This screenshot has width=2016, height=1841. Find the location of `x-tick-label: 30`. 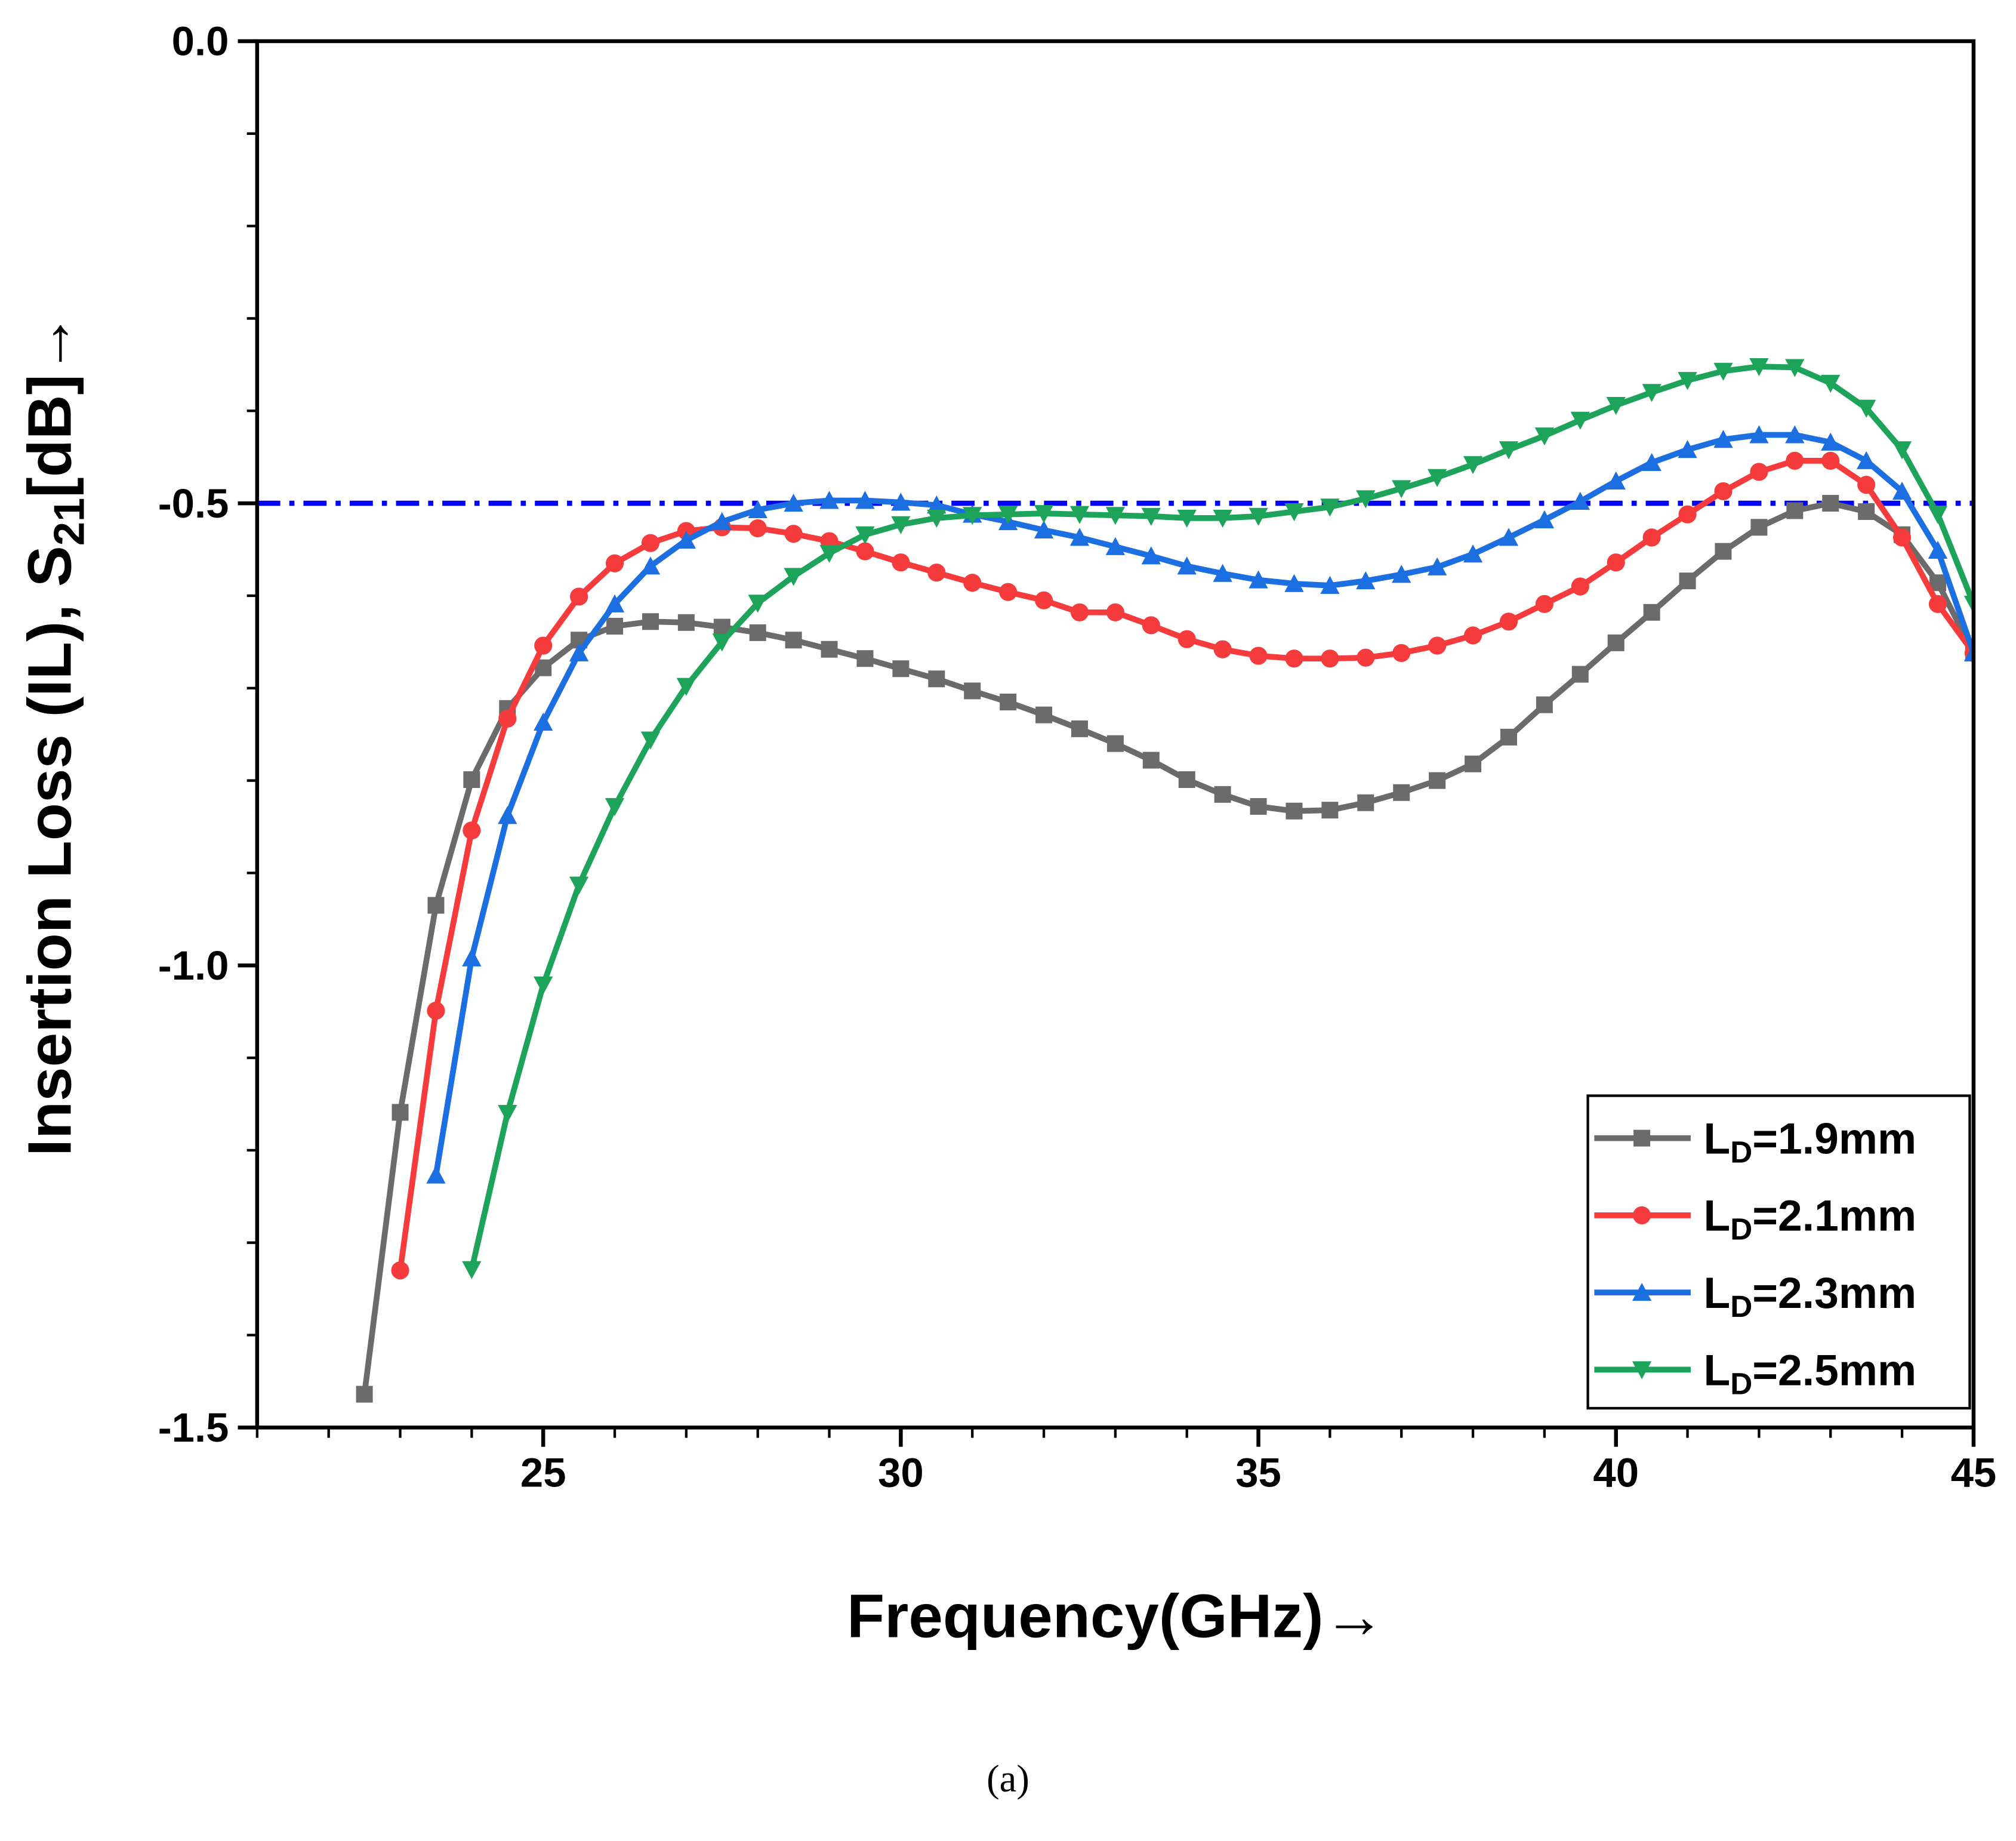

x-tick-label: 30 is located at coordinates (901, 1472).